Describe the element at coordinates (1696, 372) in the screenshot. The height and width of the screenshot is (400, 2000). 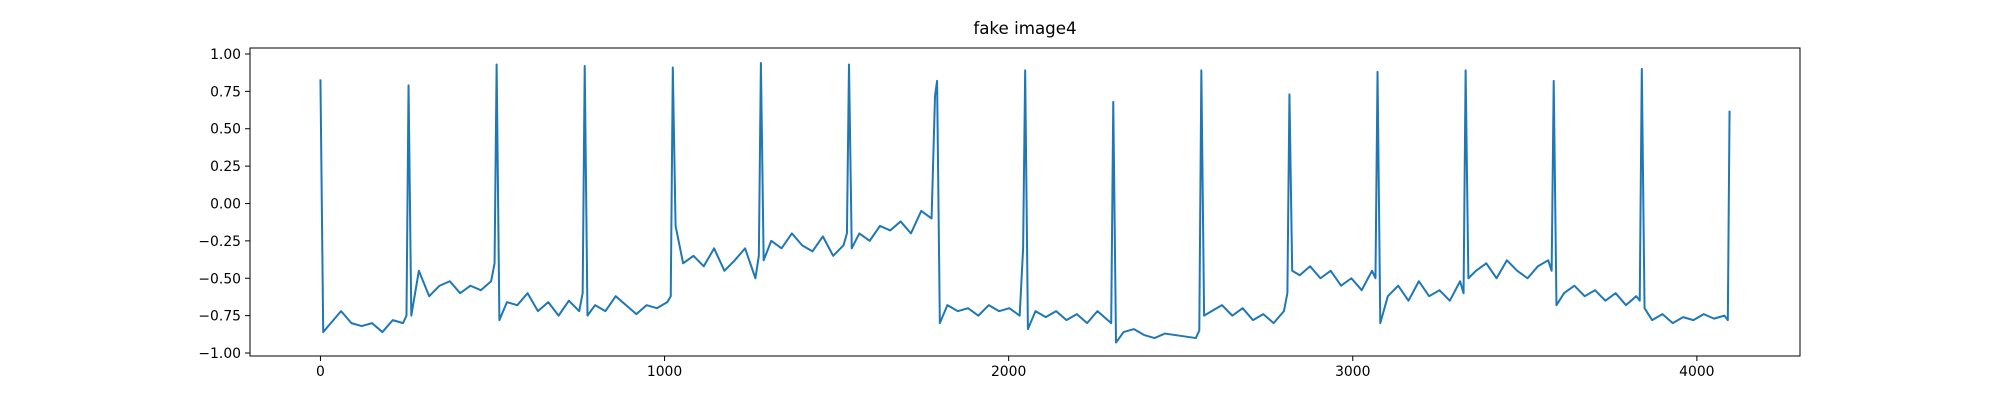
I see `x-tick-label: 4000` at that location.